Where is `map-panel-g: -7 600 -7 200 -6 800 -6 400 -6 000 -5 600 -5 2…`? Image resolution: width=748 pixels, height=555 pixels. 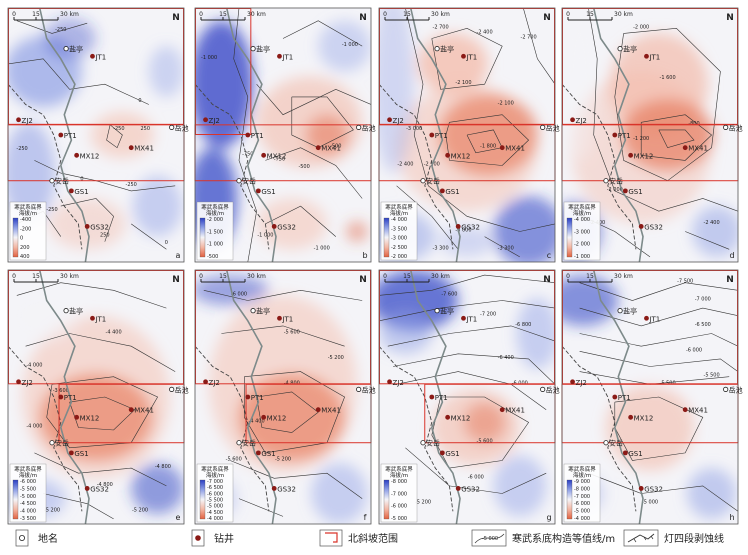
map-panel-g: -7 600 -7 200 -6 800 -6 400 -6 000 -5 600 -5 2… is located at coordinates (469, 397).